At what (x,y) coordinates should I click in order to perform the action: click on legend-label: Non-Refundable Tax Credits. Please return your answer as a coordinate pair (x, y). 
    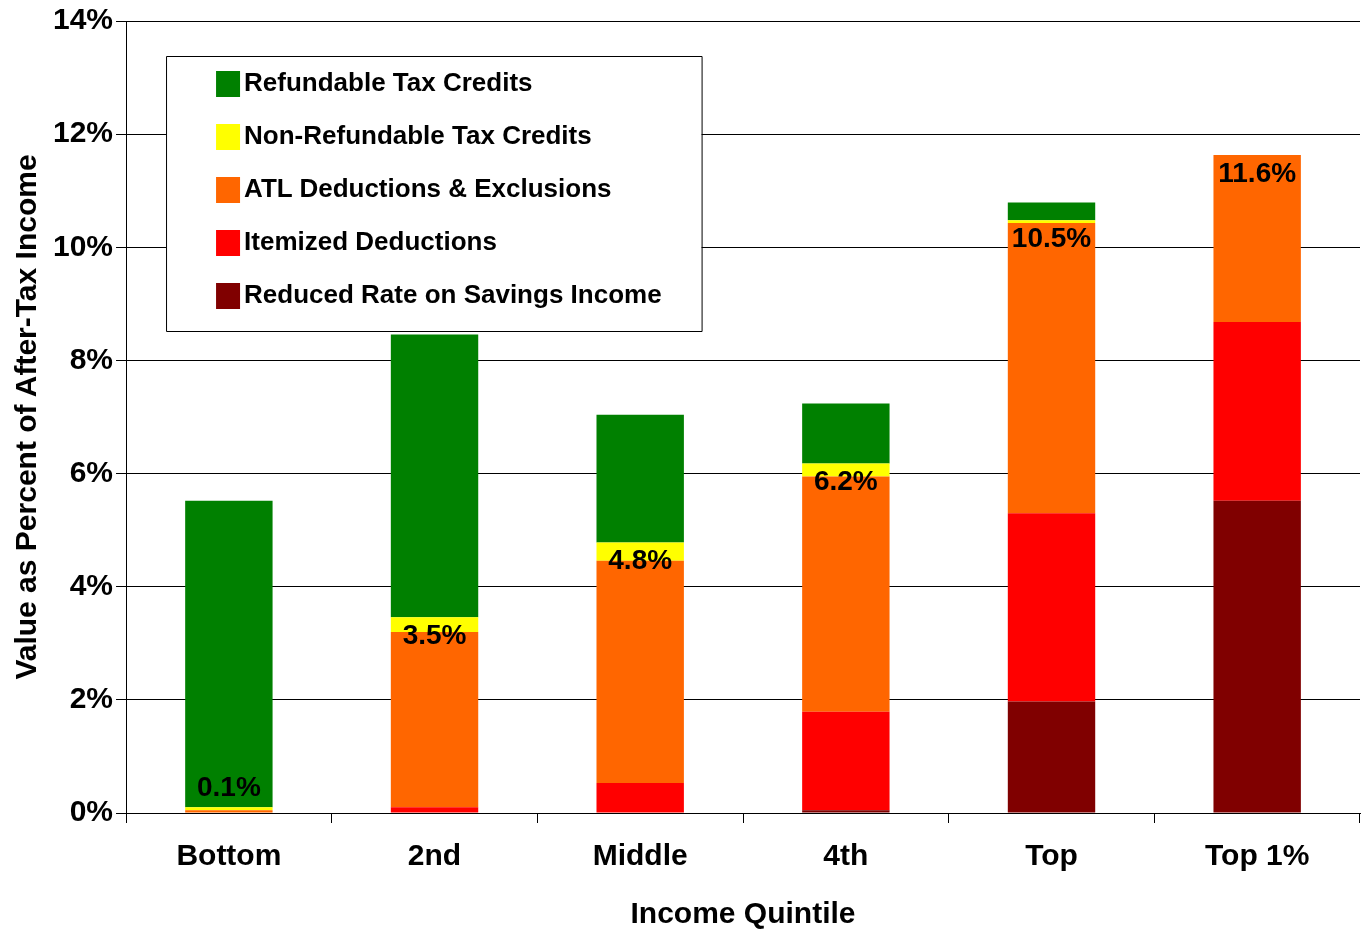
    Looking at the image, I should click on (418, 135).